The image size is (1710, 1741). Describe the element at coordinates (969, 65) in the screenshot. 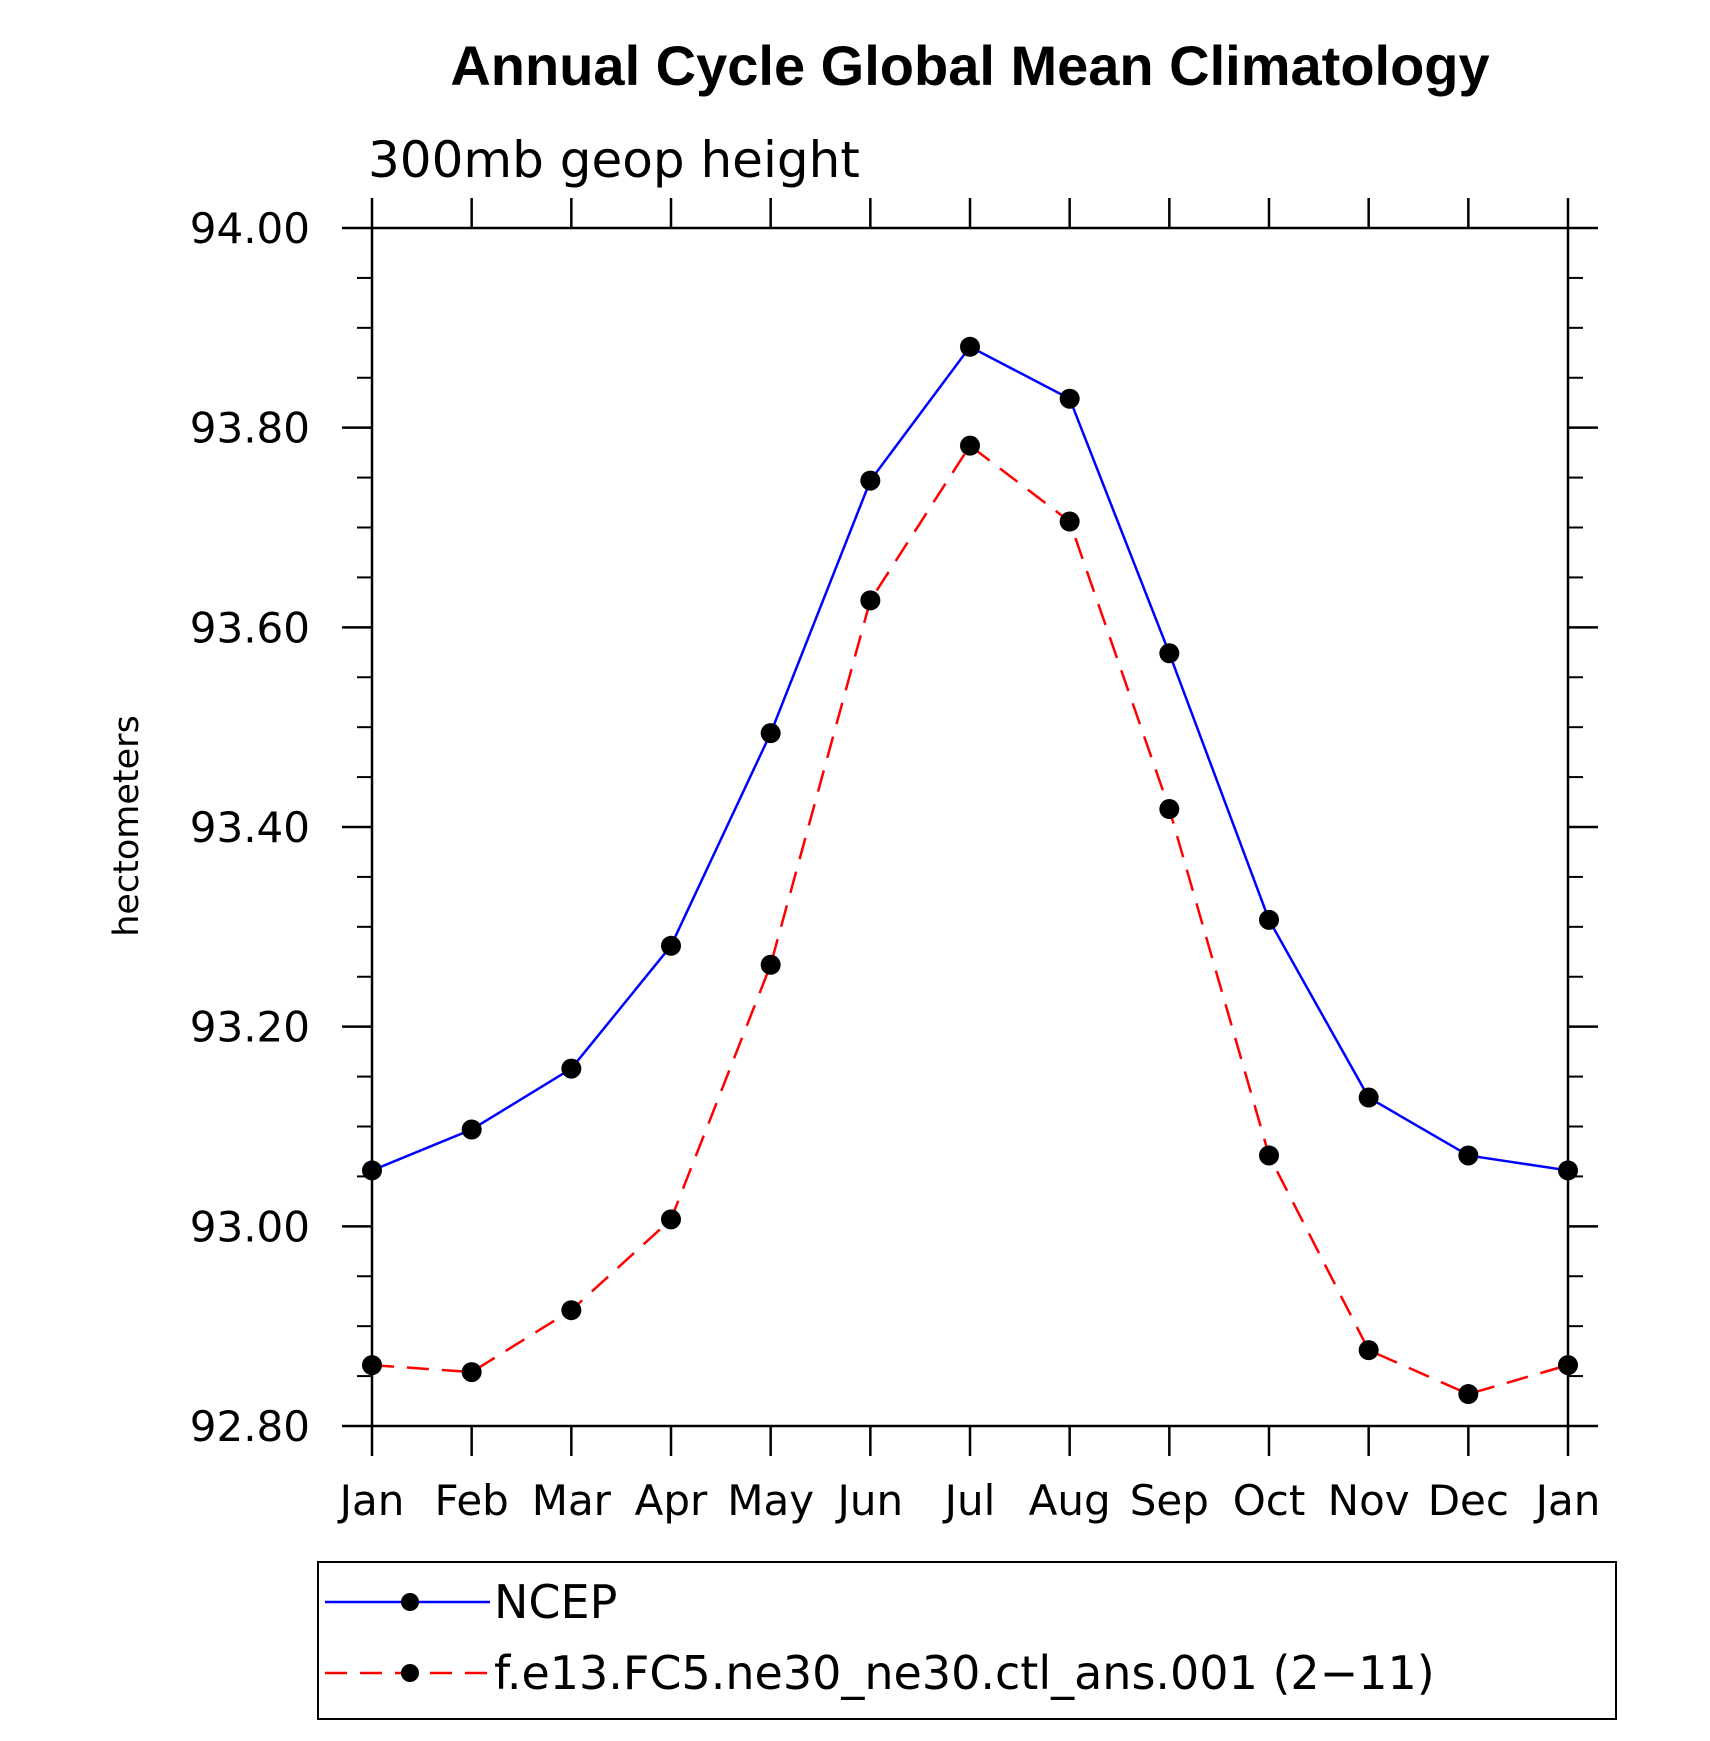

I see `chart-title: Annual Cycle Global Mean Climatology` at that location.